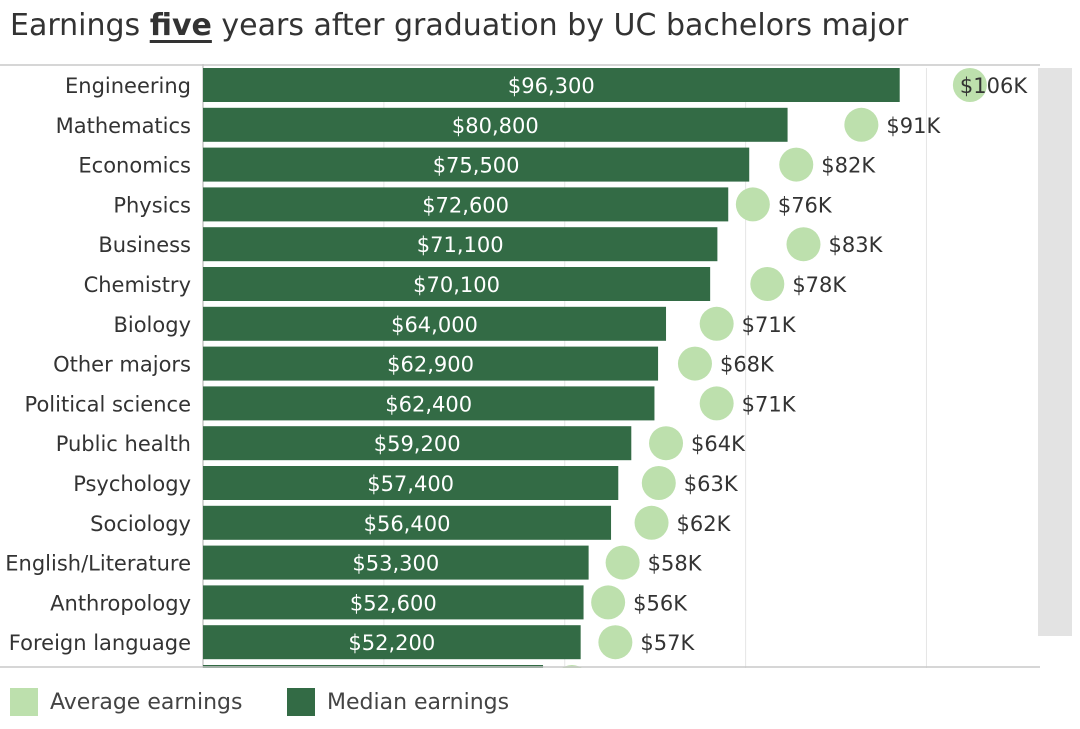 This screenshot has width=1080, height=729. I want to click on median-bar-sociology, so click(407, 522).